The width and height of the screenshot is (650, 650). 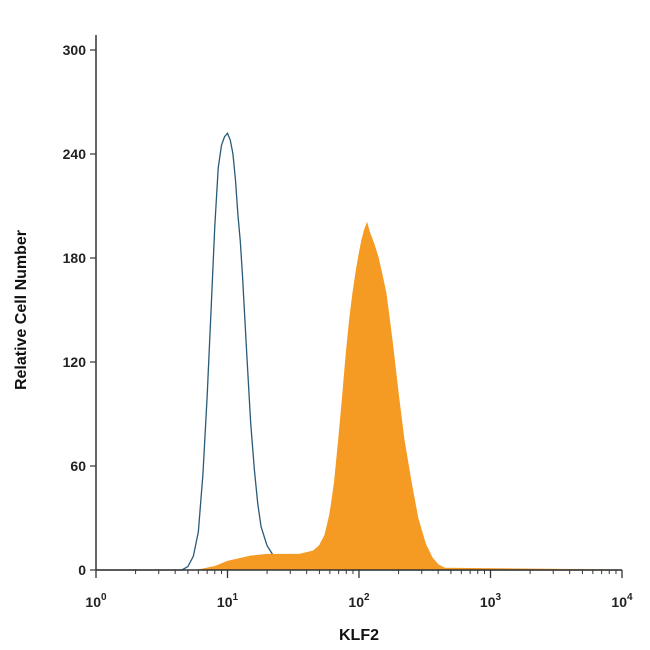 I want to click on x-axis-title: KLF2, so click(x=359, y=635).